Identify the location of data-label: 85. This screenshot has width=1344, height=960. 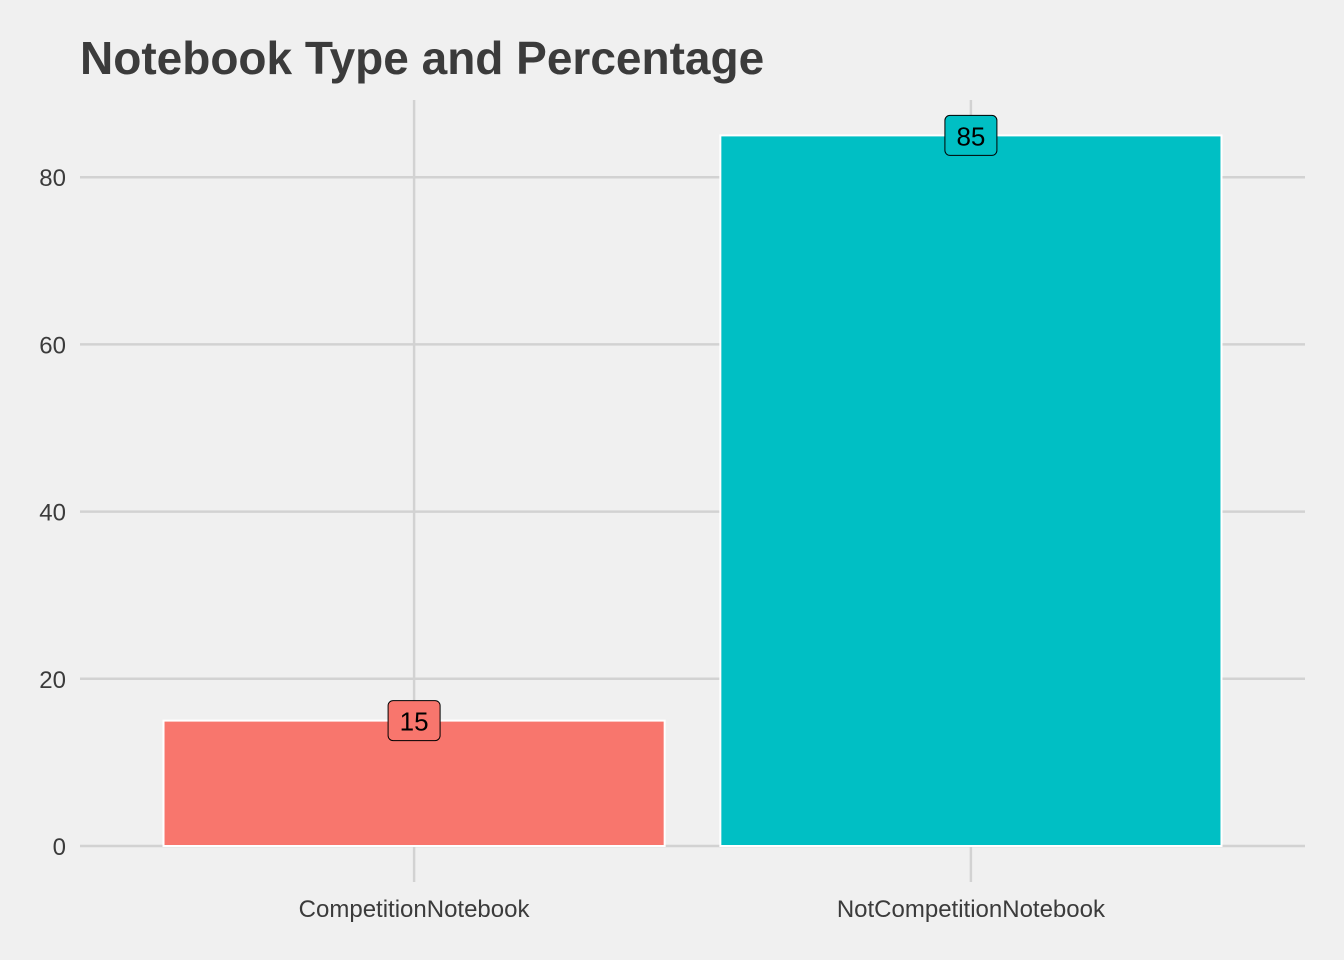
(970, 136).